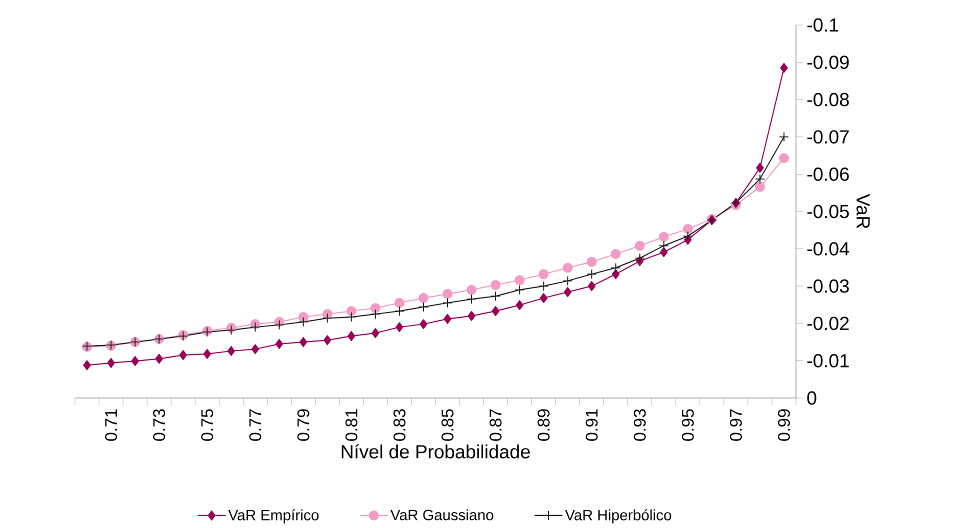 The width and height of the screenshot is (970, 528). What do you see at coordinates (828, 211) in the screenshot?
I see `y-tick-label: -0.05` at bounding box center [828, 211].